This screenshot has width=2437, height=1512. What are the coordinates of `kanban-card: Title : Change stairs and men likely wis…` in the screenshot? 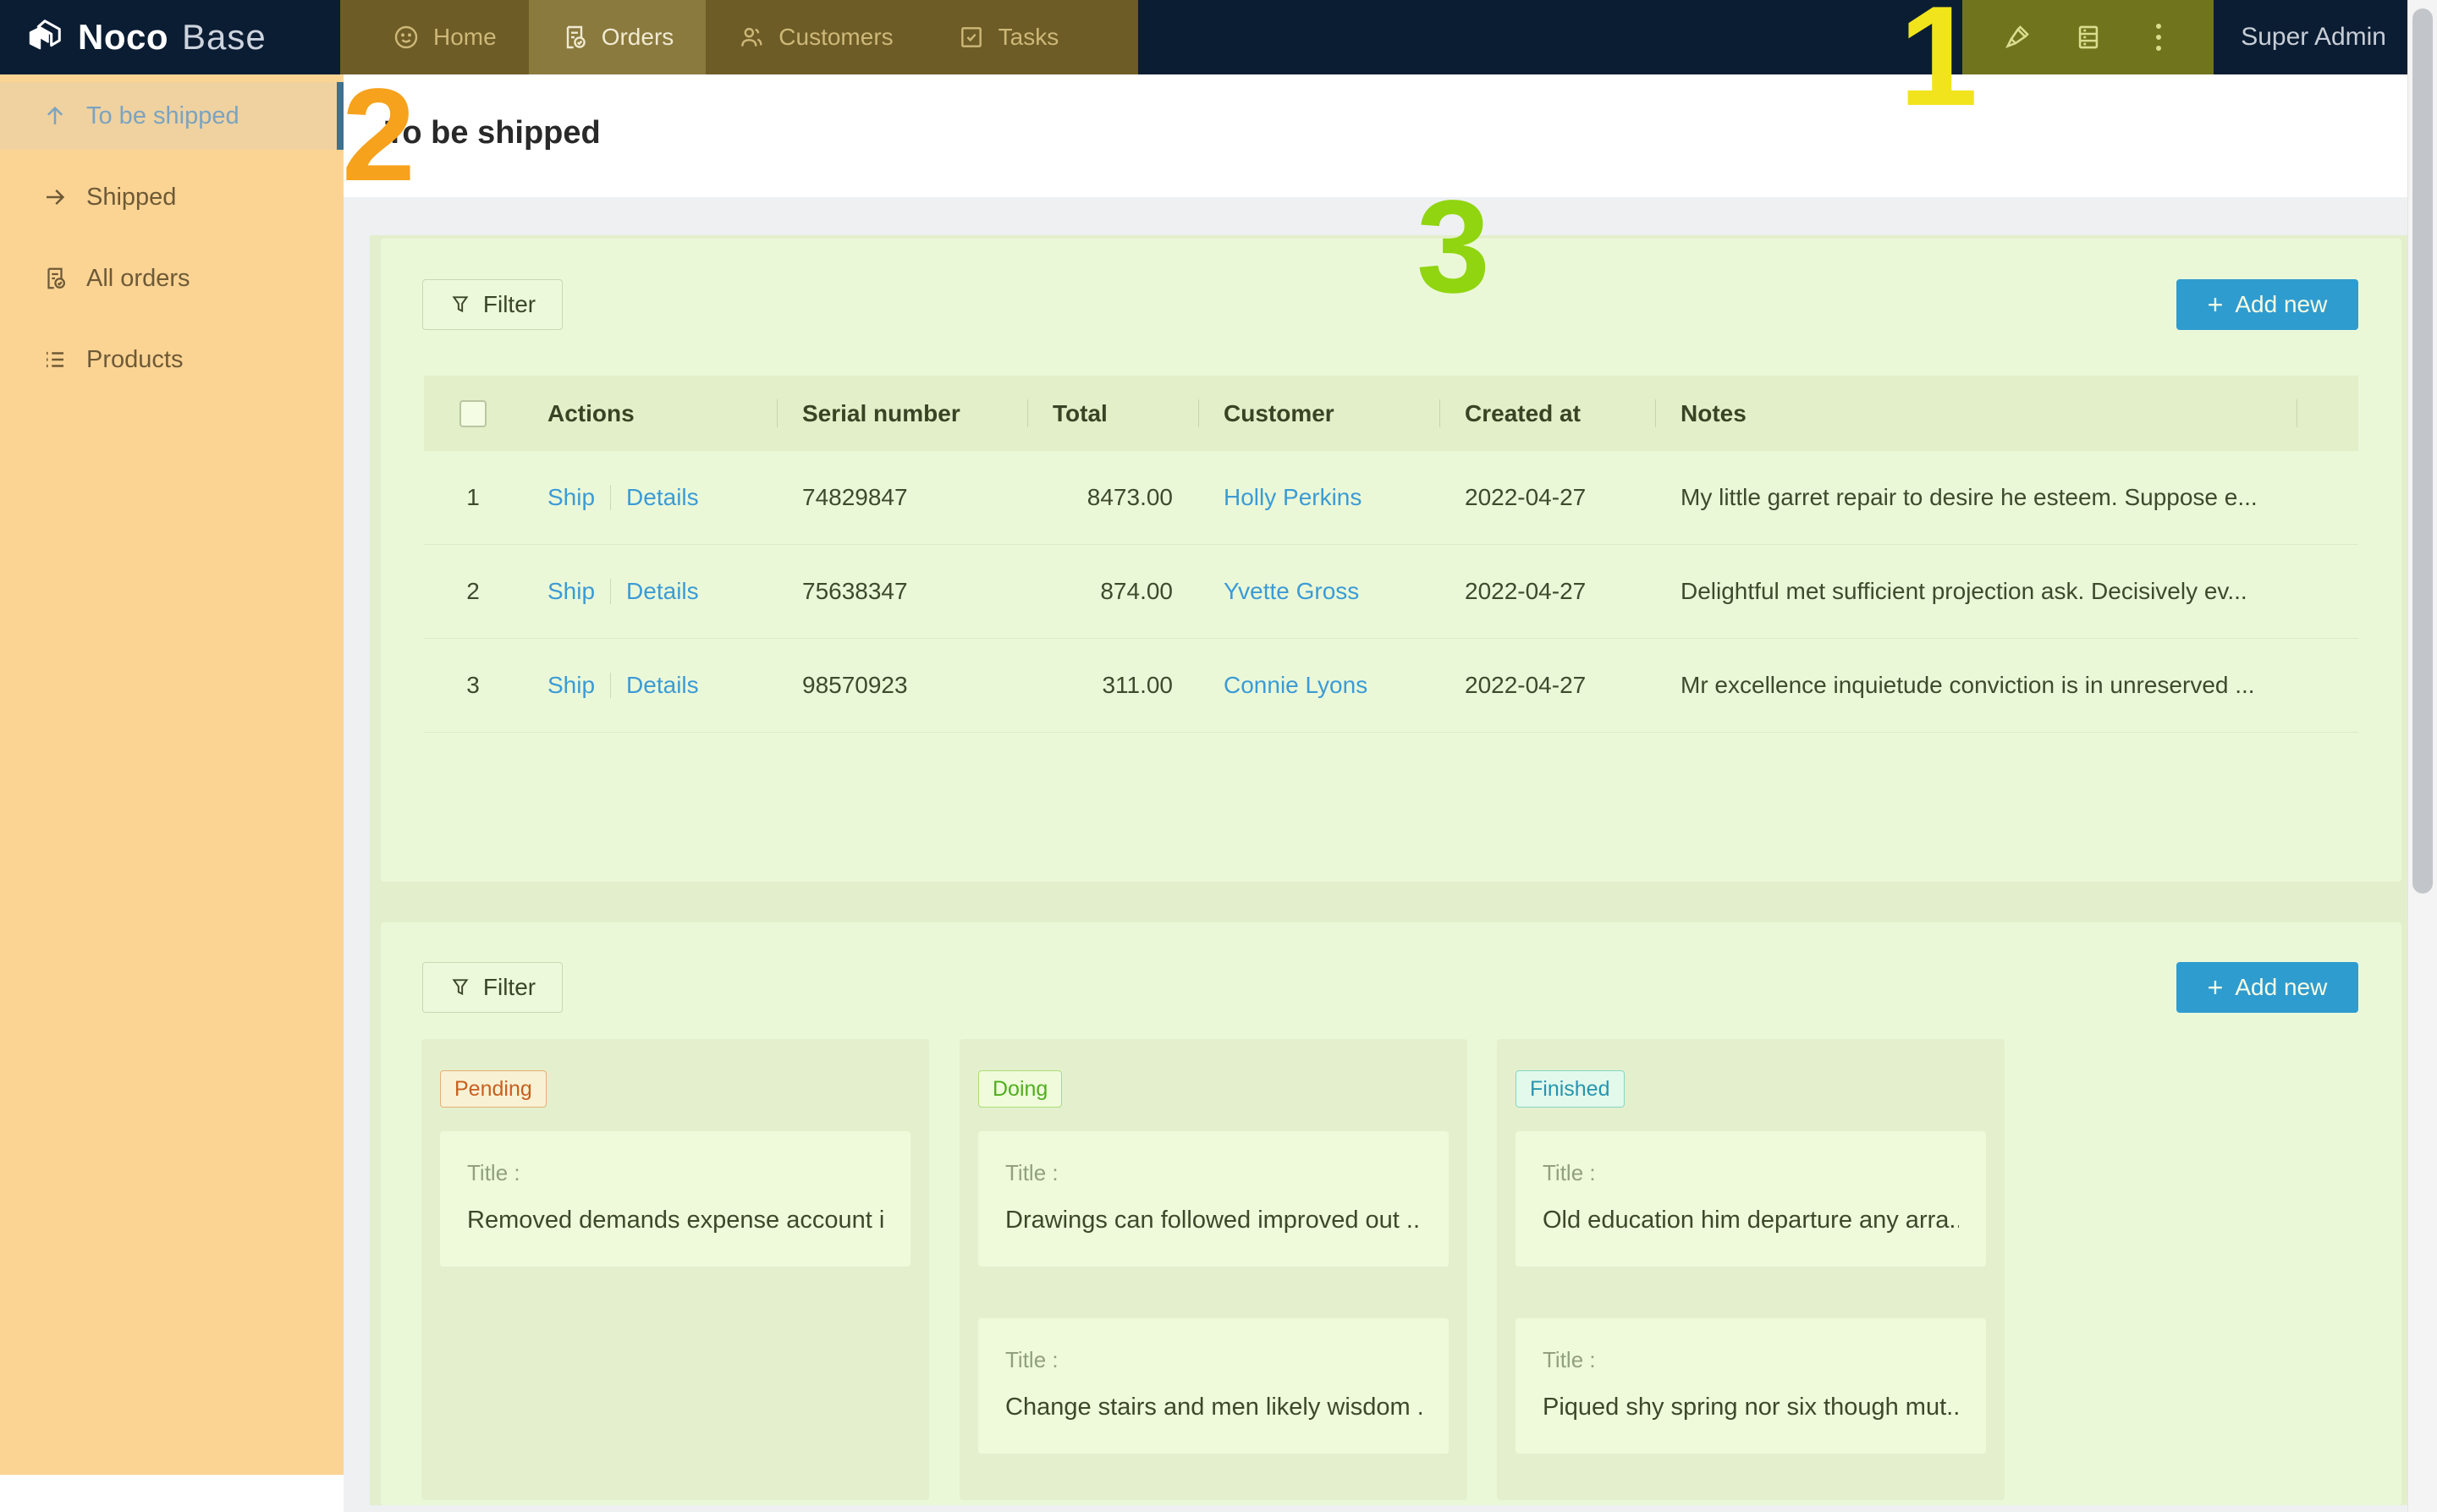 It's located at (1213, 1386).